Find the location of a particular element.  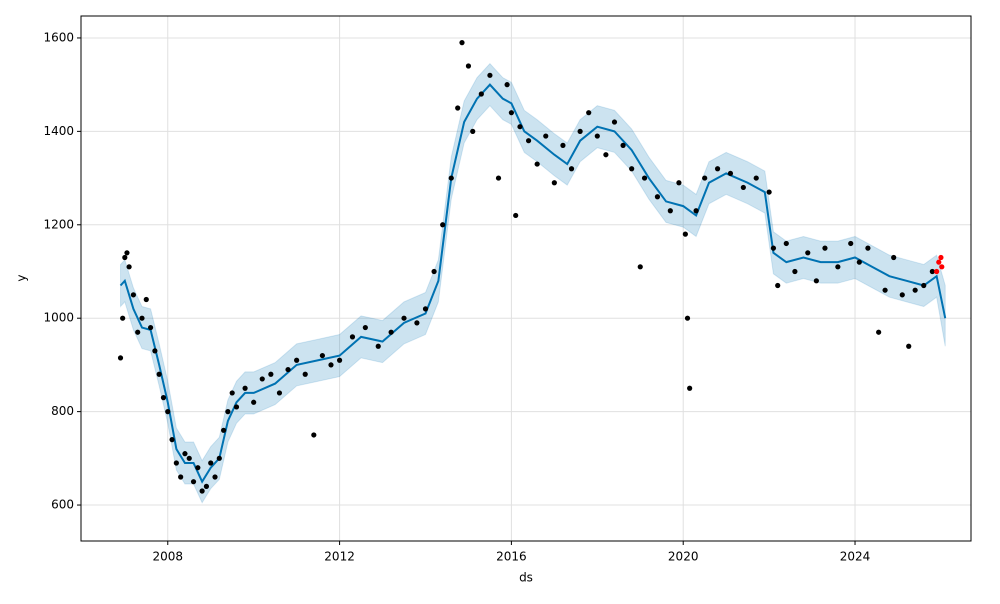

y-tick-label: 1600 is located at coordinates (58, 37).